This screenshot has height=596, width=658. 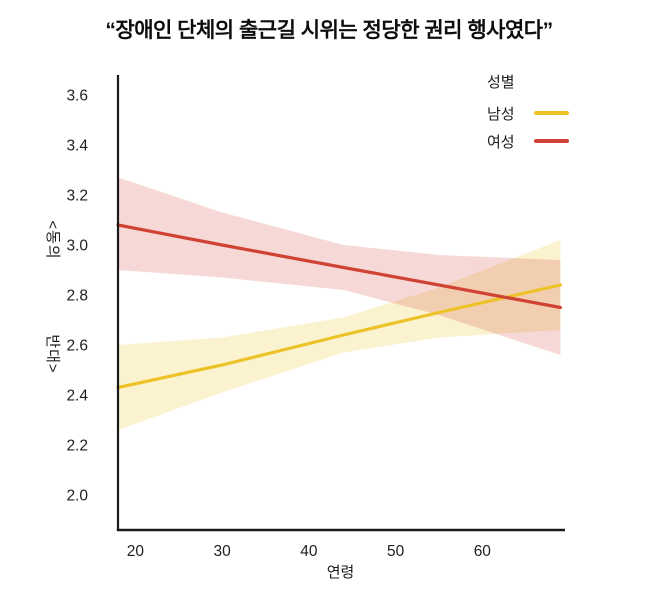 What do you see at coordinates (136, 551) in the screenshot?
I see `x-tick-label: 20` at bounding box center [136, 551].